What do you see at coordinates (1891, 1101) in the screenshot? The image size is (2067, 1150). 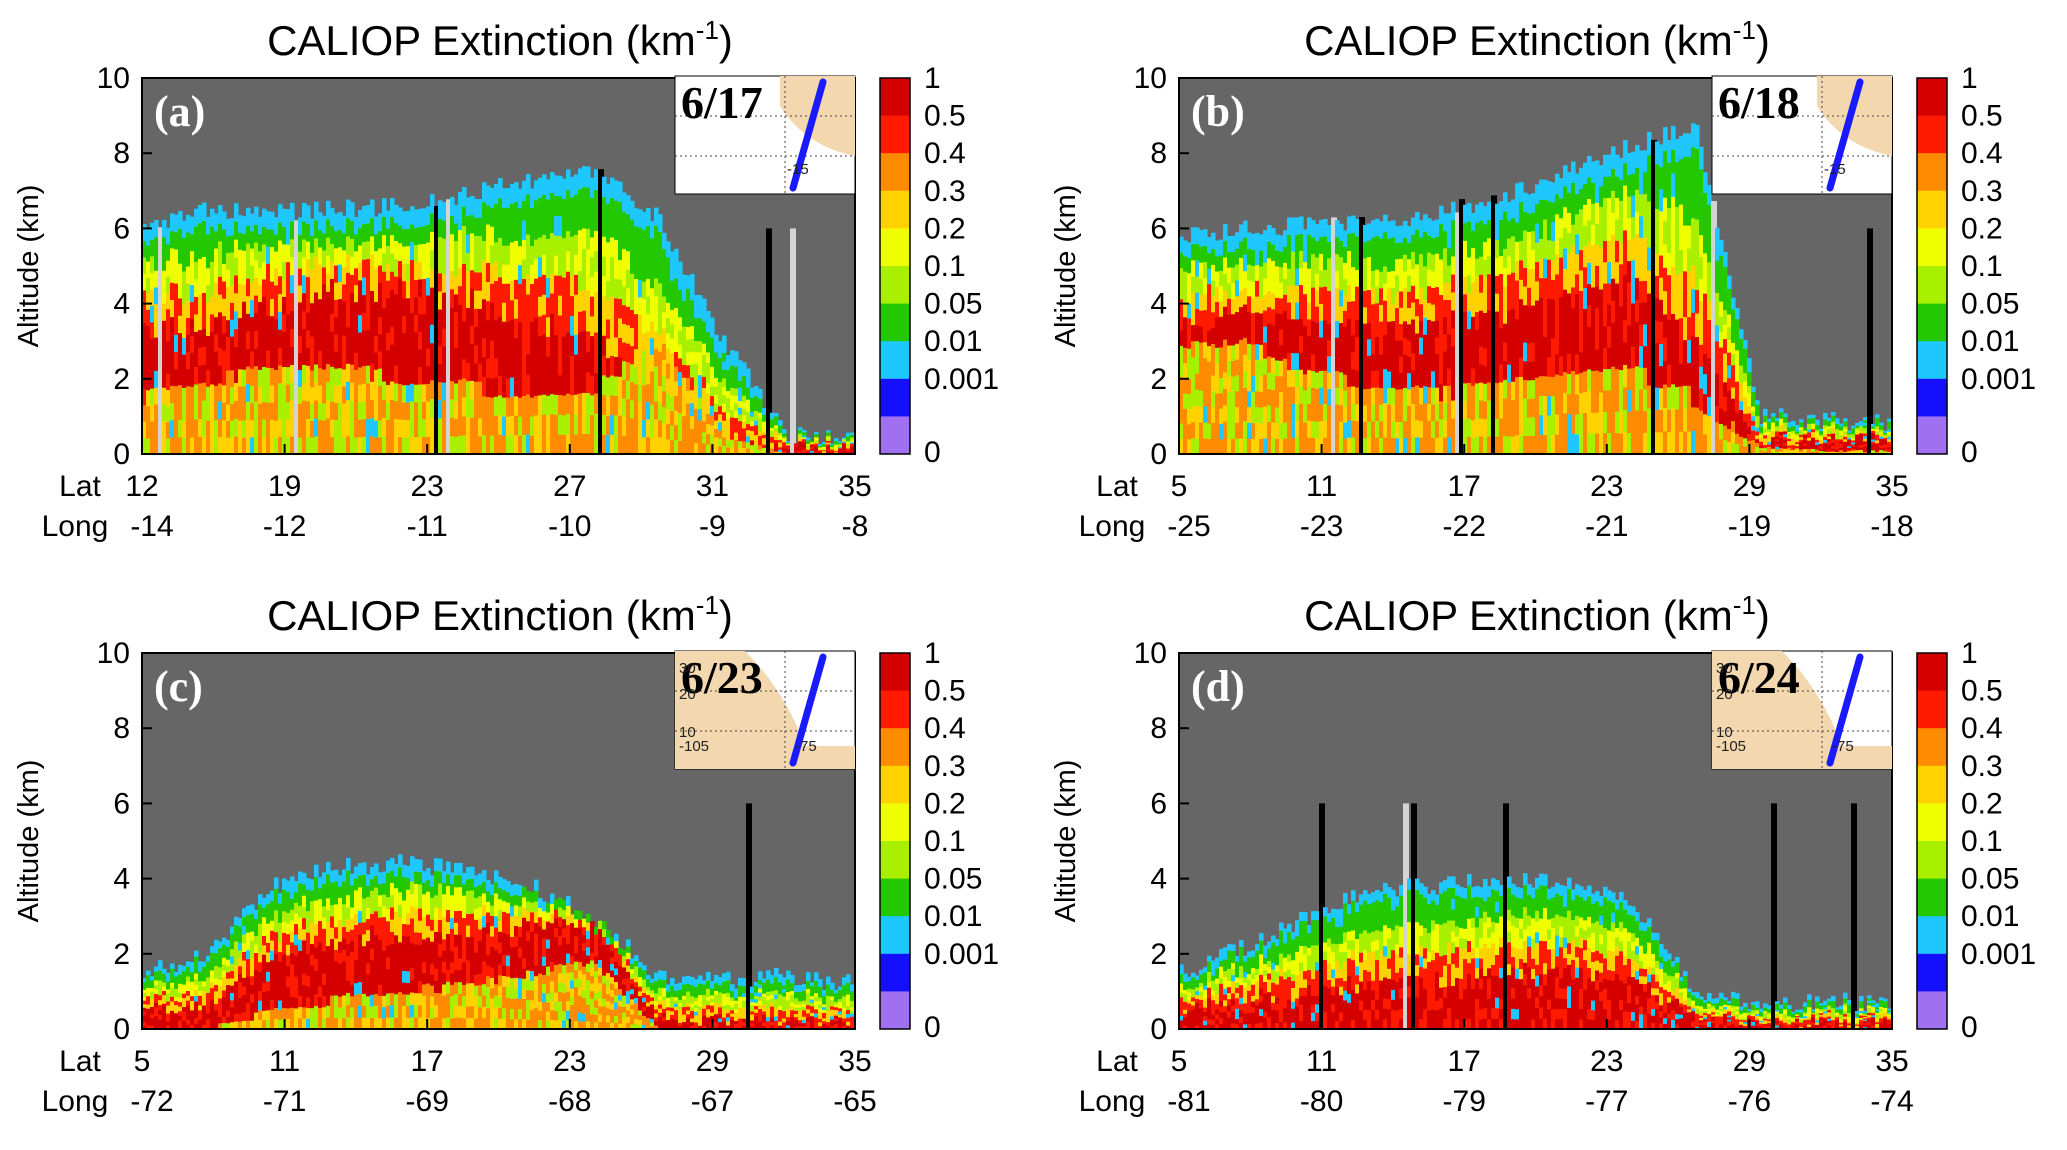 I see `long-tick-label: -74` at bounding box center [1891, 1101].